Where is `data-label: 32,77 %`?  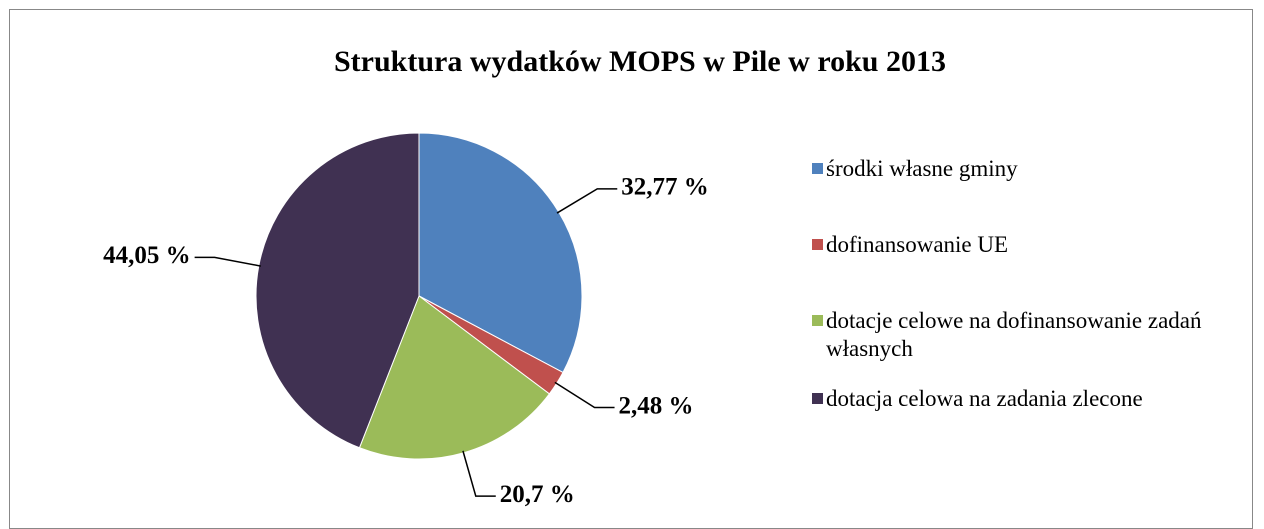
data-label: 32,77 % is located at coordinates (665, 187).